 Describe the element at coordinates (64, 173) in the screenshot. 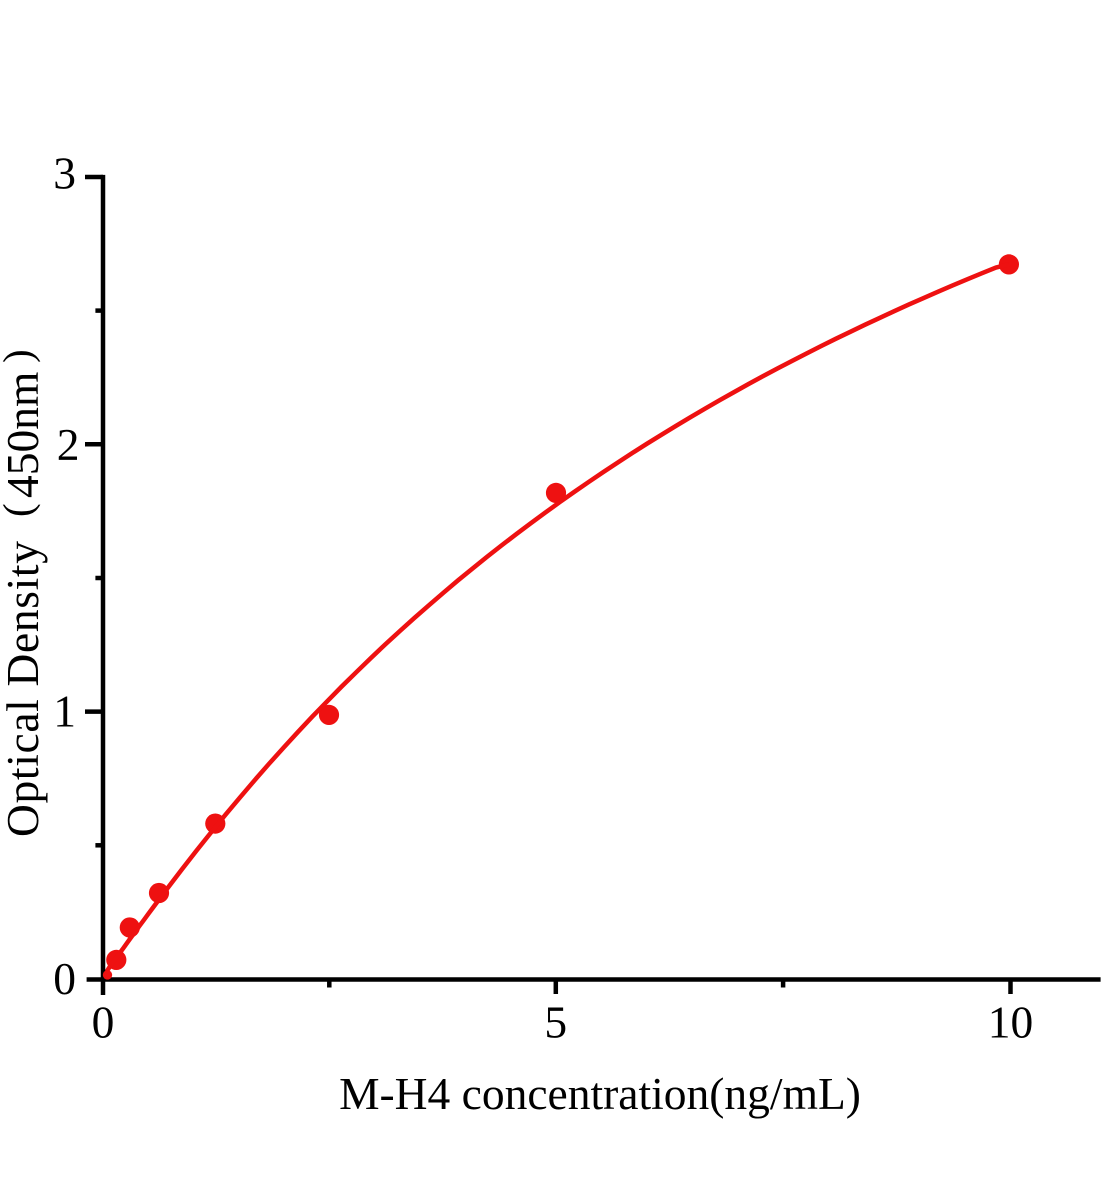

I see `svg-text: 3` at that location.